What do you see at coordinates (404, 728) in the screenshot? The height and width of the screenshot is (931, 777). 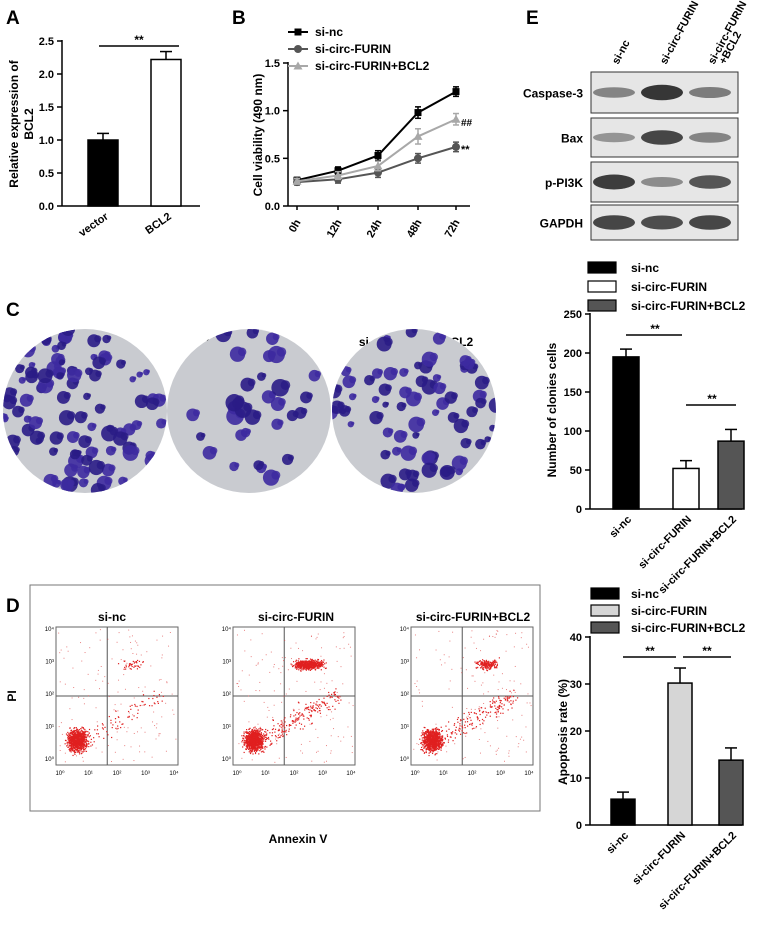 I see `d-flow-tick: 10¹` at bounding box center [404, 728].